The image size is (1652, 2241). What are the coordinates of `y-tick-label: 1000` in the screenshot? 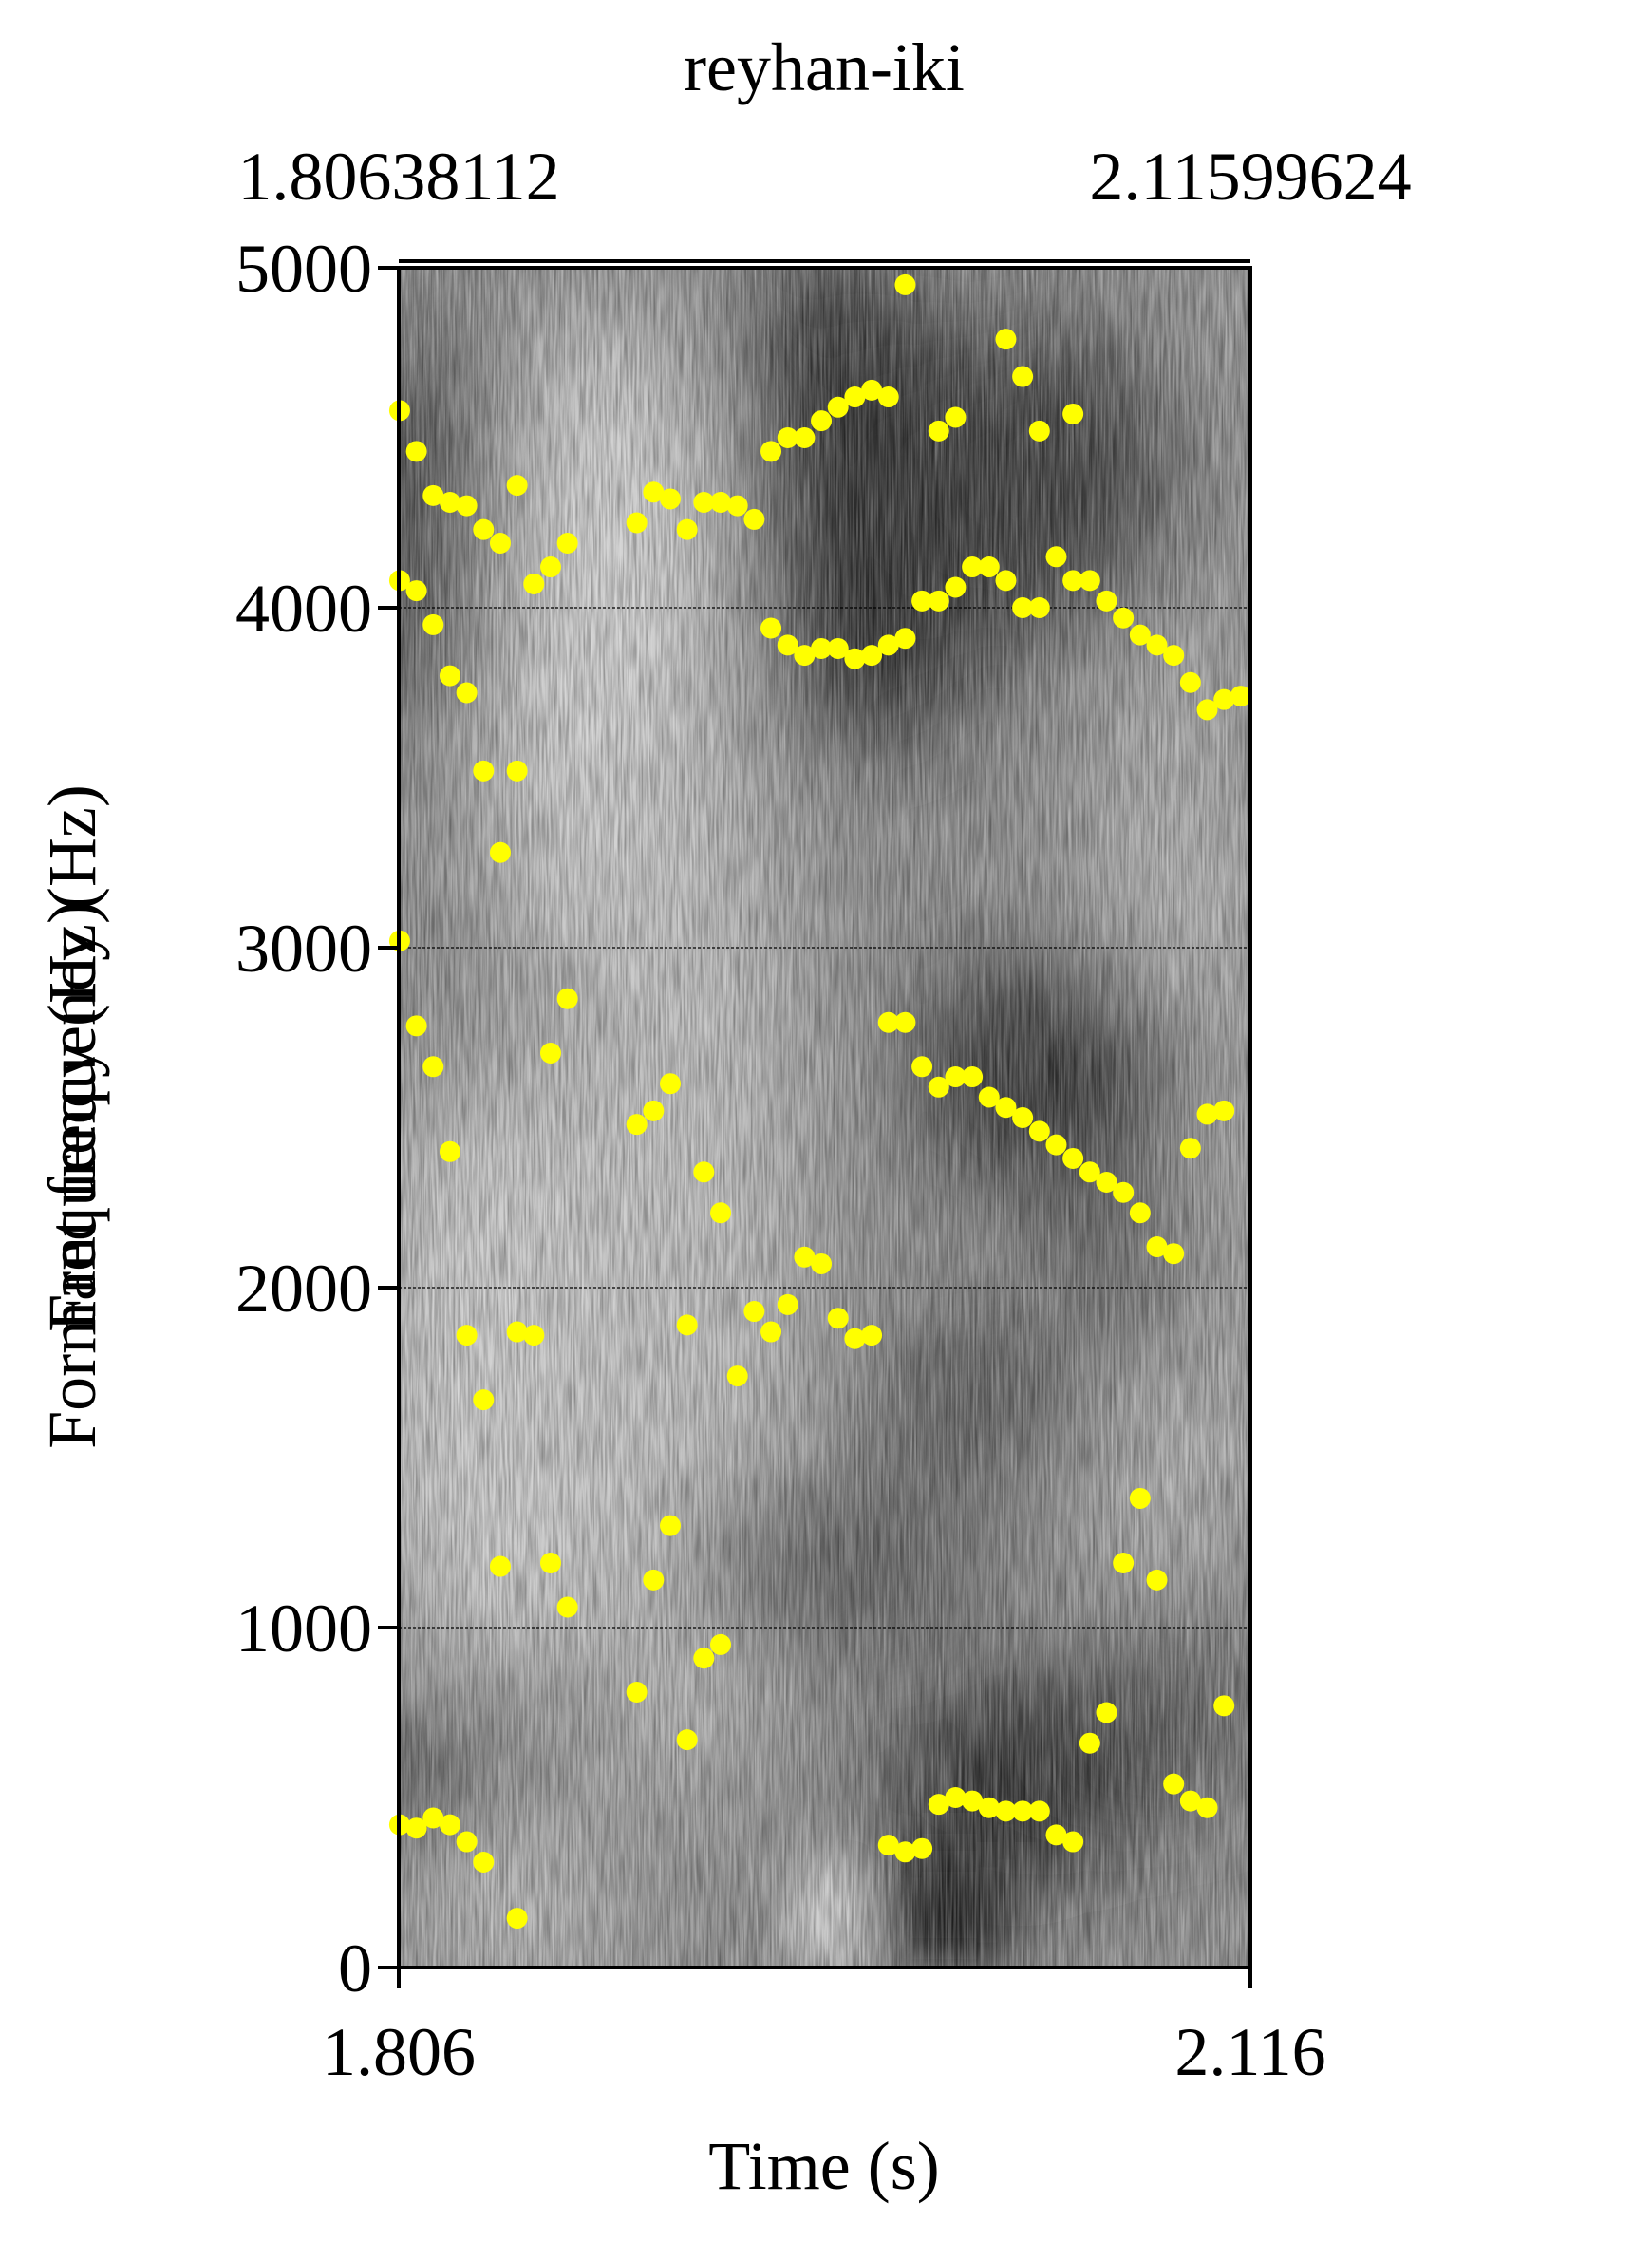 It's located at (303, 1629).